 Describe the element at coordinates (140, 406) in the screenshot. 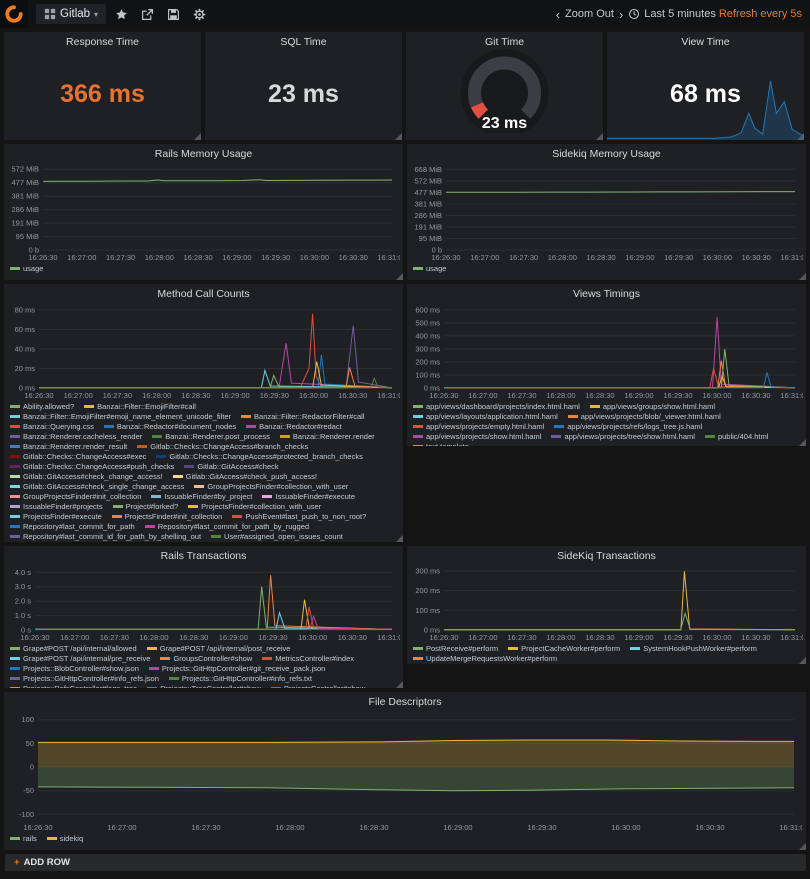

I see `legend-item: Banzai::Filter::EmojiFilter#call` at that location.